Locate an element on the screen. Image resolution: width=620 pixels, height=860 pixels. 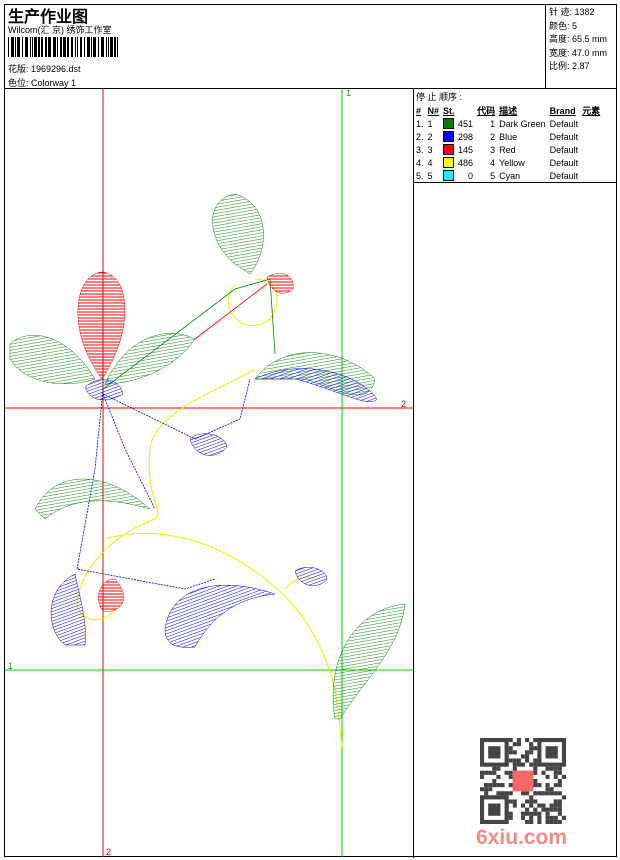
row-index: 5. is located at coordinates (420, 175).